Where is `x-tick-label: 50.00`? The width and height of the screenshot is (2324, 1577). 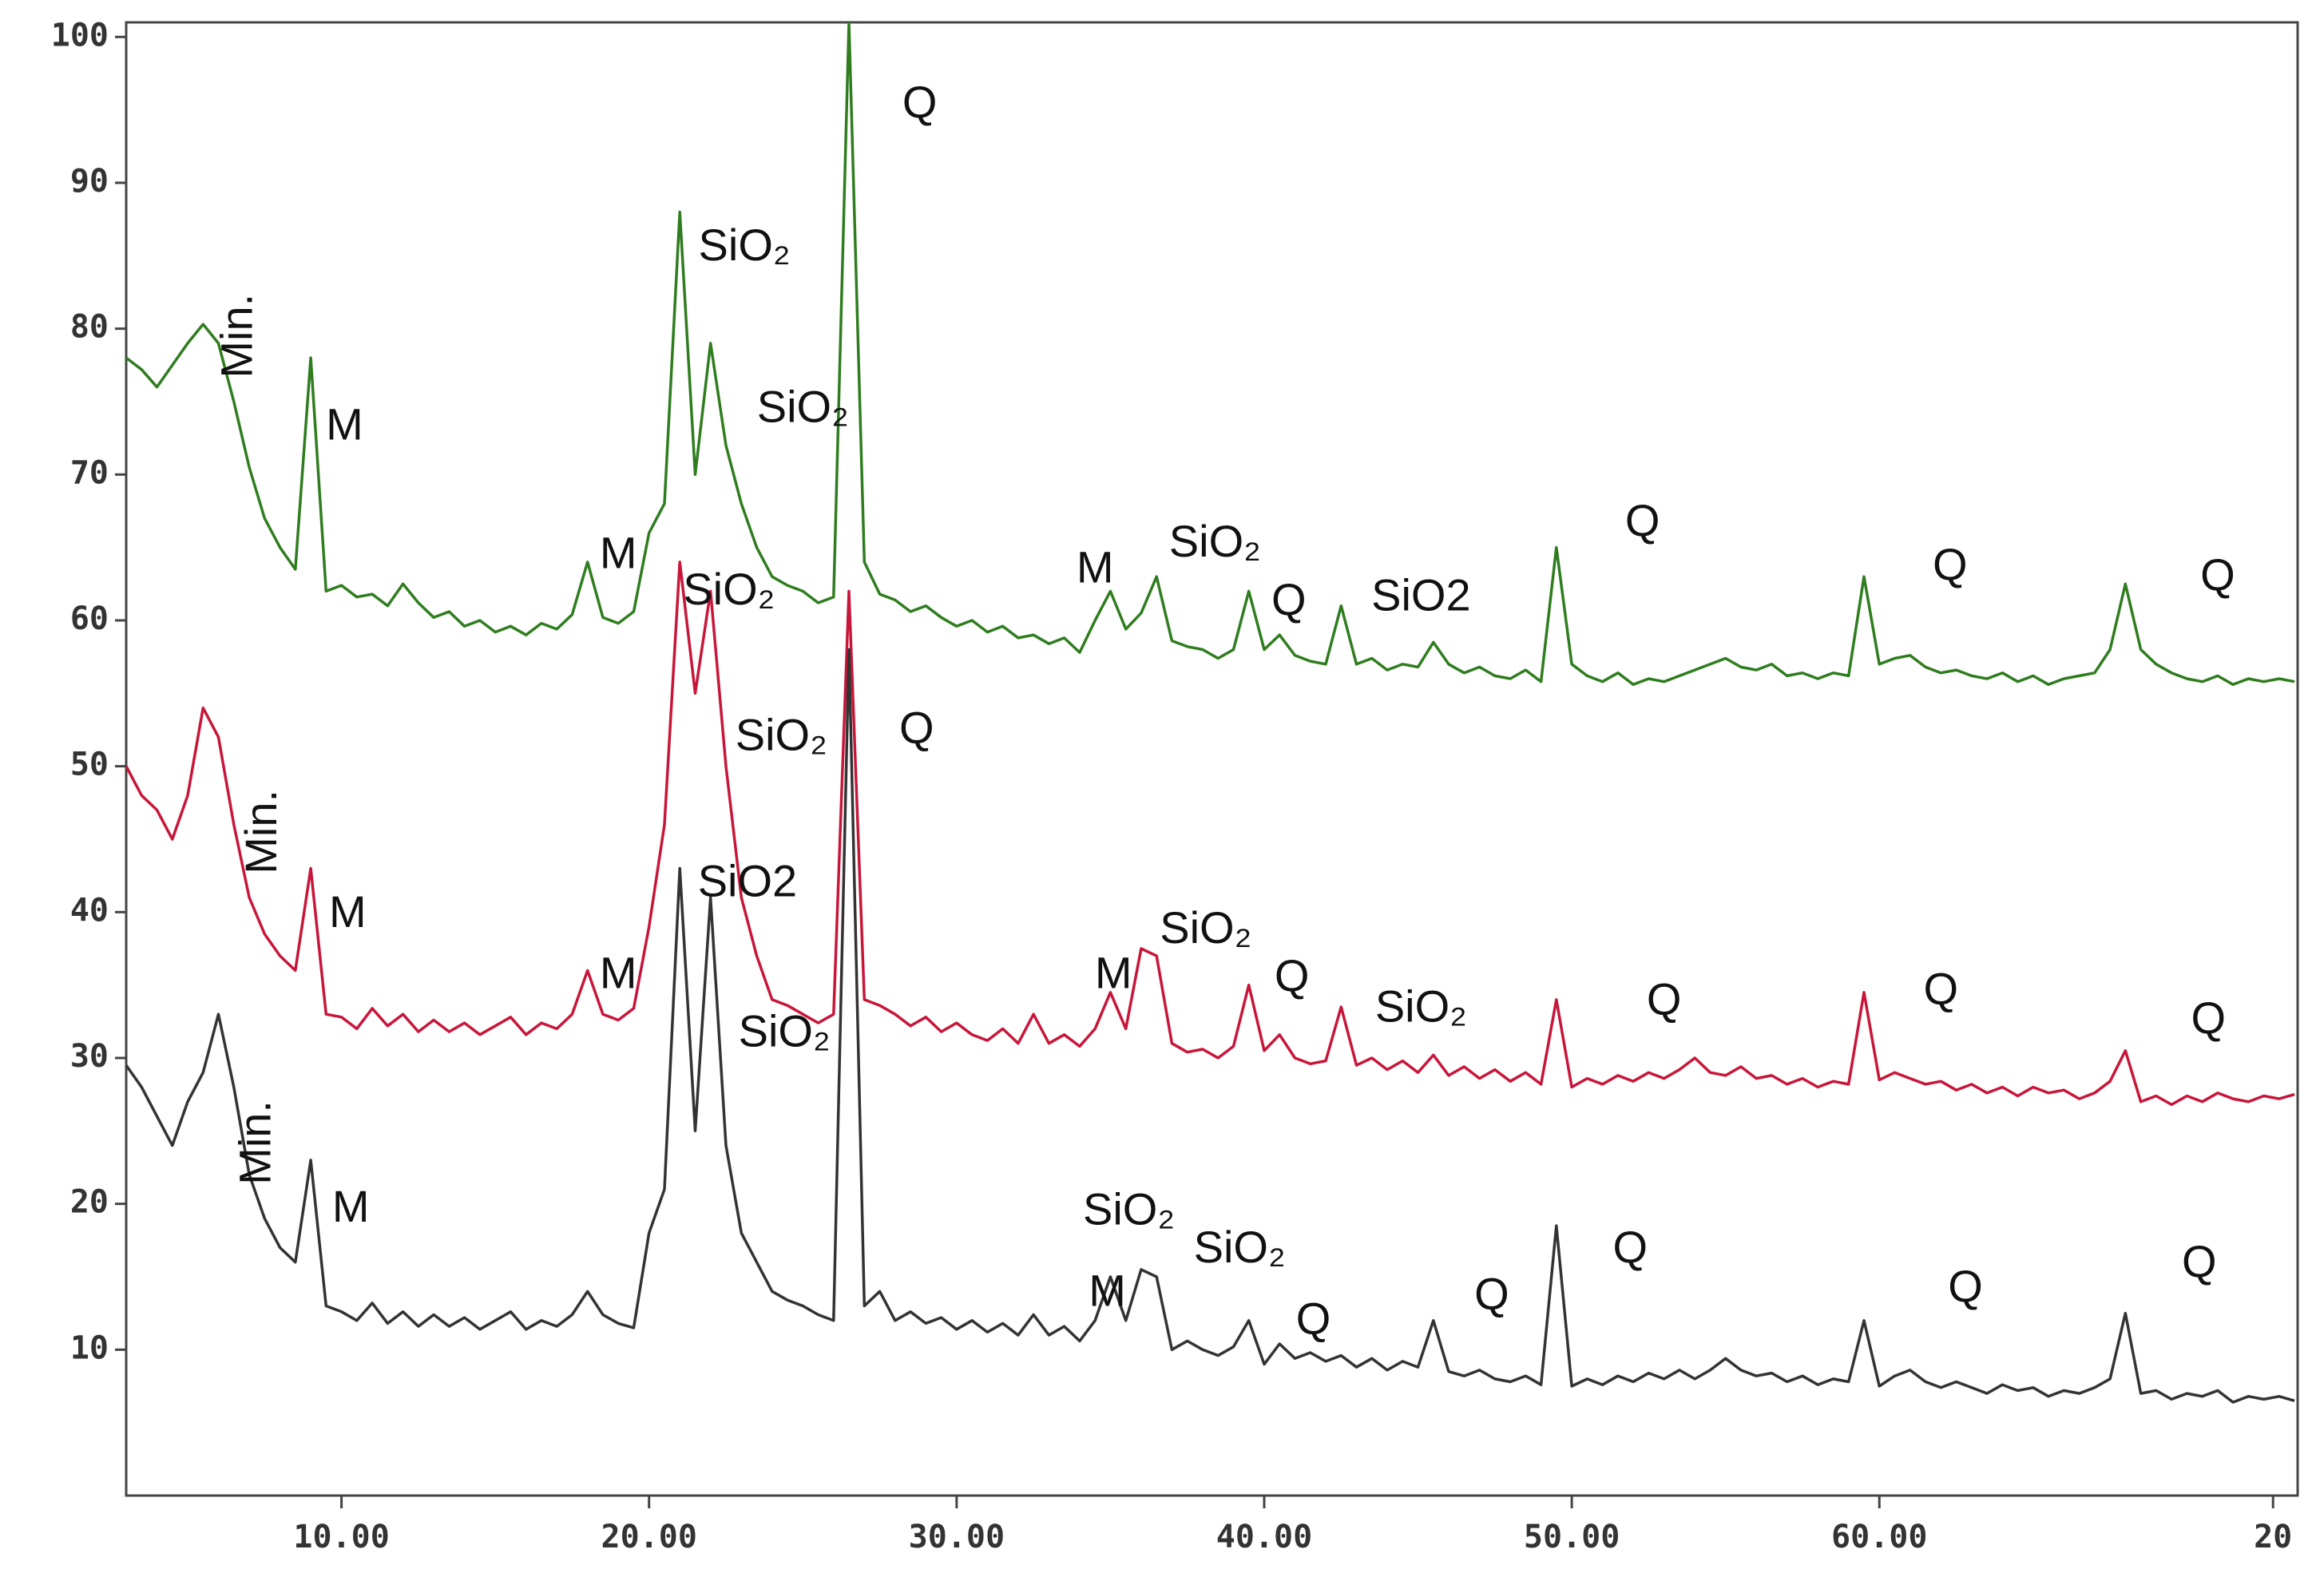 x-tick-label: 50.00 is located at coordinates (1572, 1537).